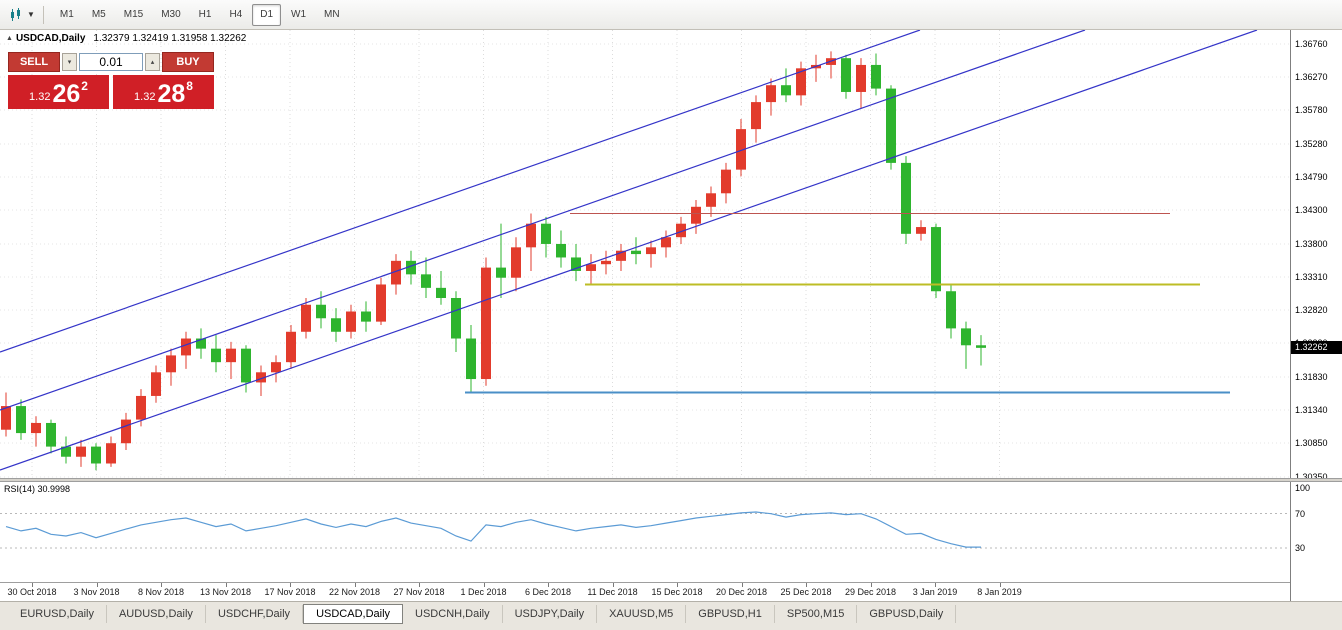 This screenshot has height=630, width=1342. Describe the element at coordinates (299, 14) in the screenshot. I see `timeframe-button-w1: W1` at that location.